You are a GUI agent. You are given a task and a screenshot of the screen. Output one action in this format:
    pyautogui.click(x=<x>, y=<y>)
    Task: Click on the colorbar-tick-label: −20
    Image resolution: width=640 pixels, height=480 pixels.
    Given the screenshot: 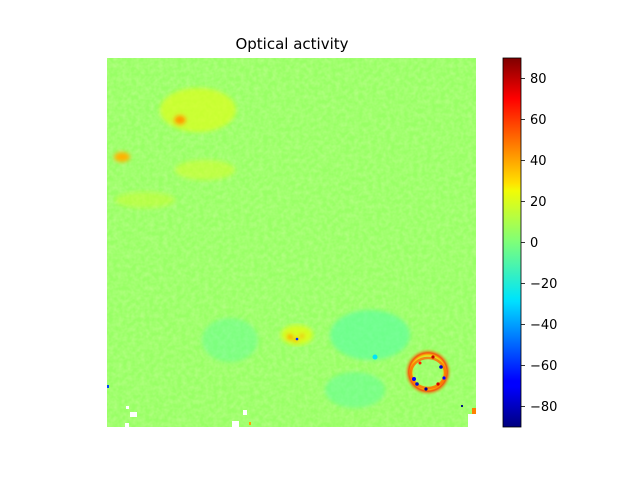 What is the action you would take?
    pyautogui.click(x=543, y=284)
    